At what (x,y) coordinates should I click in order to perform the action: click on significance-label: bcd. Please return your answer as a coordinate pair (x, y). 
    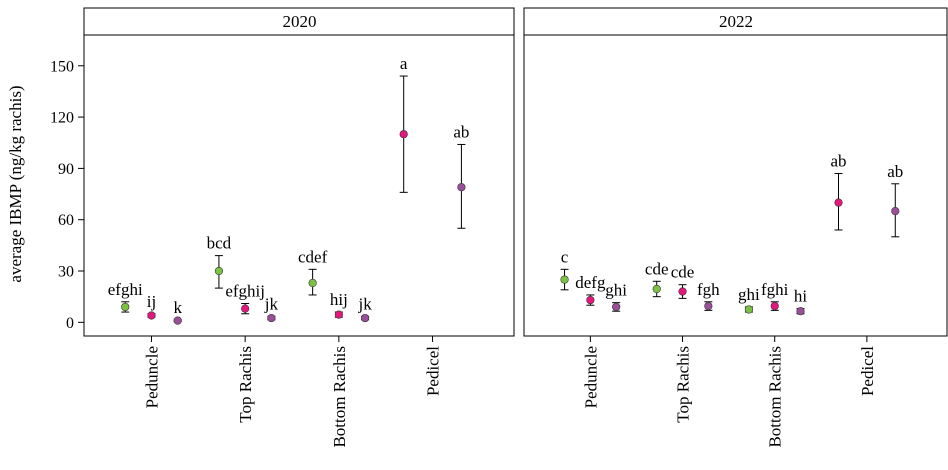
    Looking at the image, I should click on (219, 243).